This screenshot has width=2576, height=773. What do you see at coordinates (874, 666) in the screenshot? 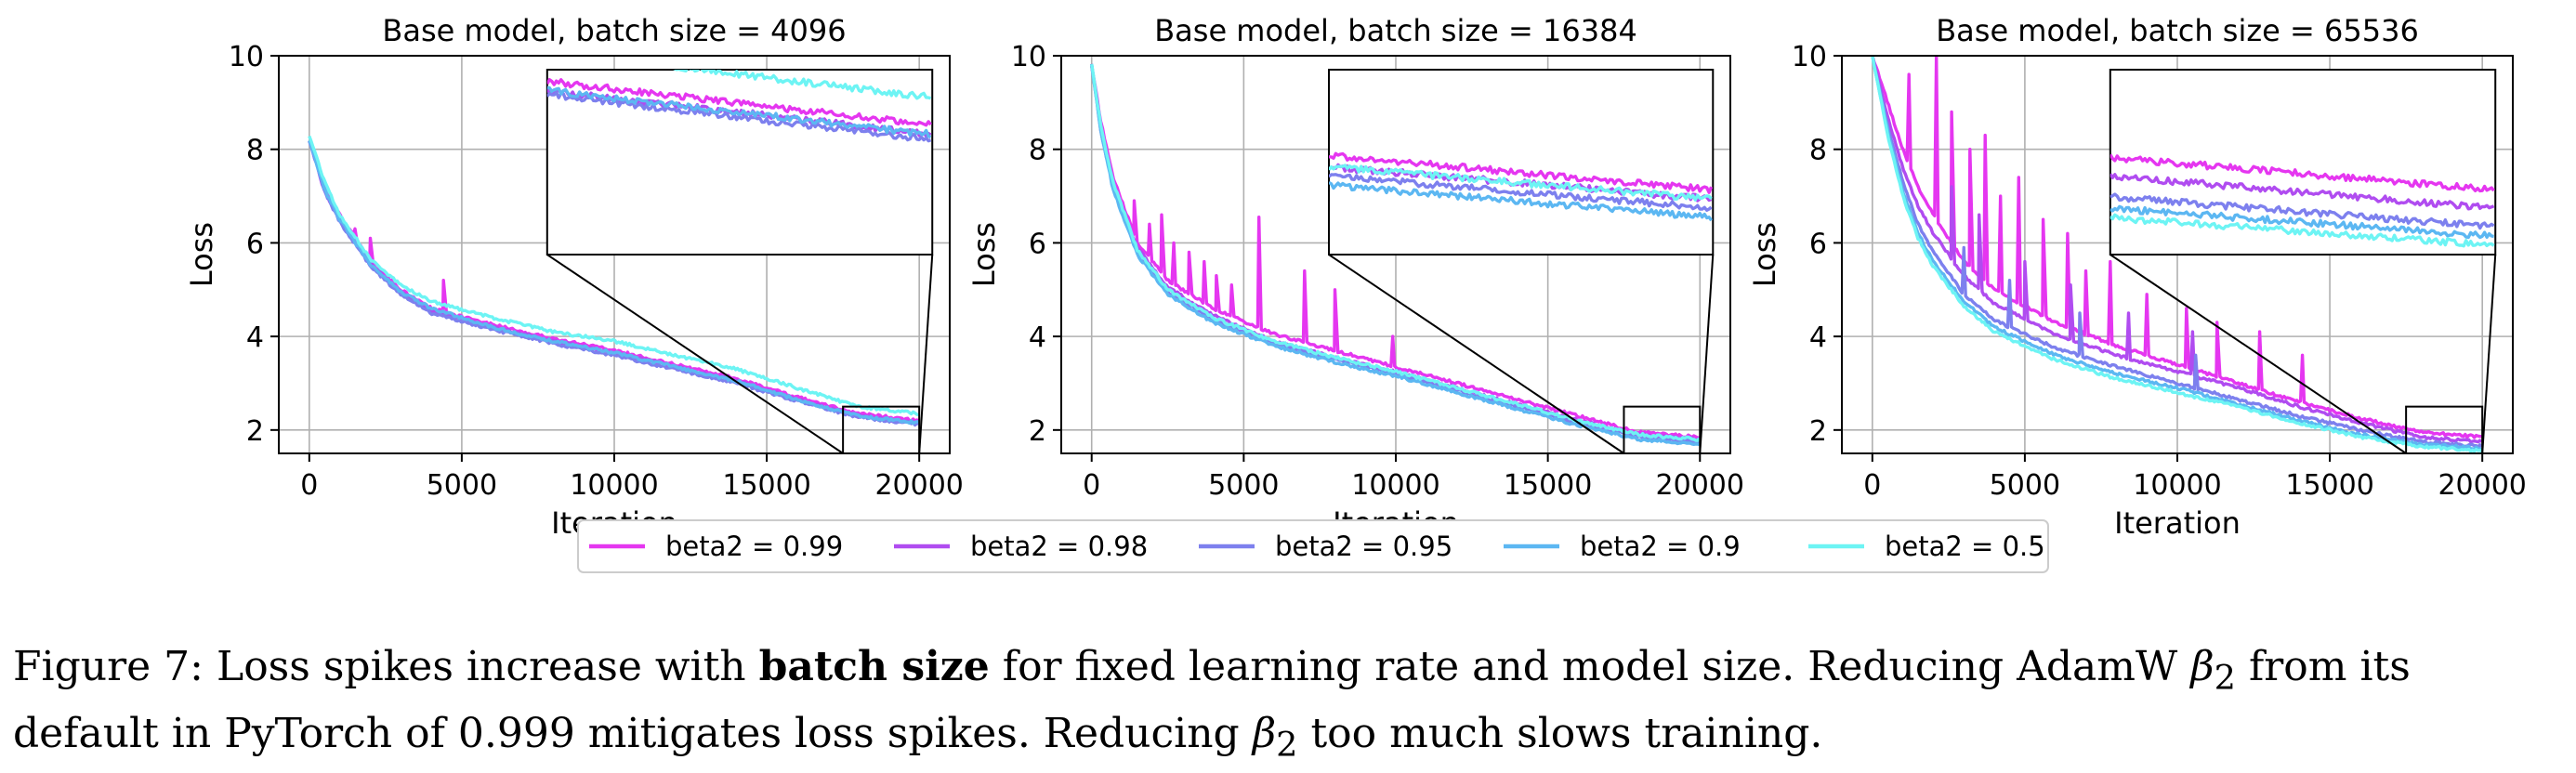
I see `caption-bold: batch size` at bounding box center [874, 666].